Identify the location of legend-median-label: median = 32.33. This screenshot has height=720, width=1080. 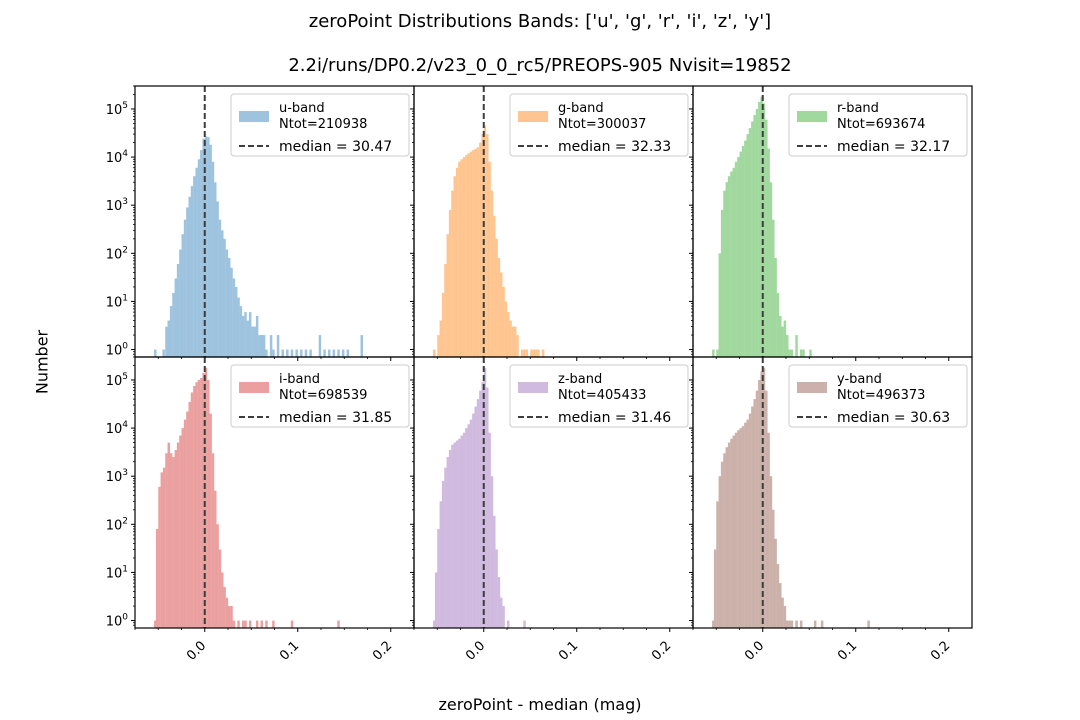
(614, 147).